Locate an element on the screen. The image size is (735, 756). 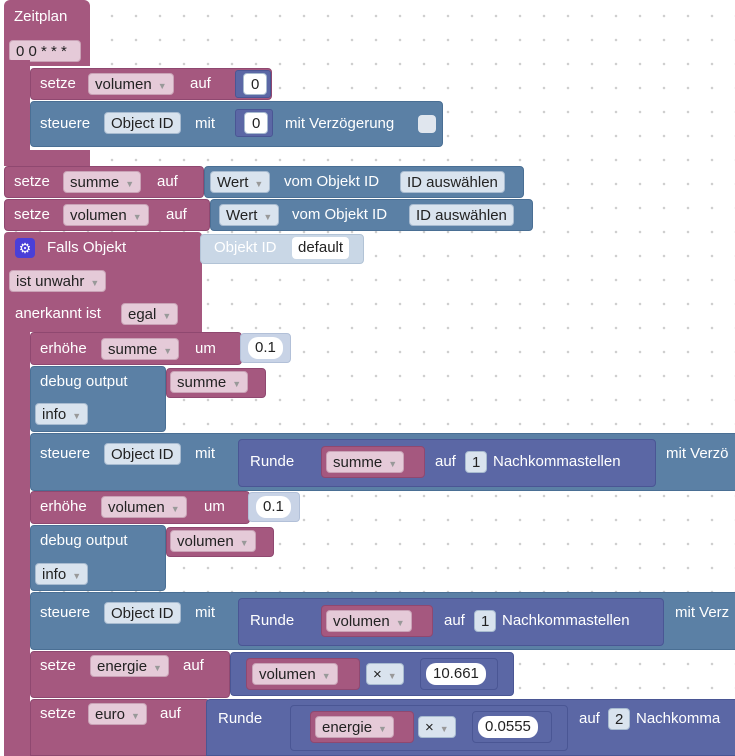
mit-label: mit is located at coordinates (205, 612).